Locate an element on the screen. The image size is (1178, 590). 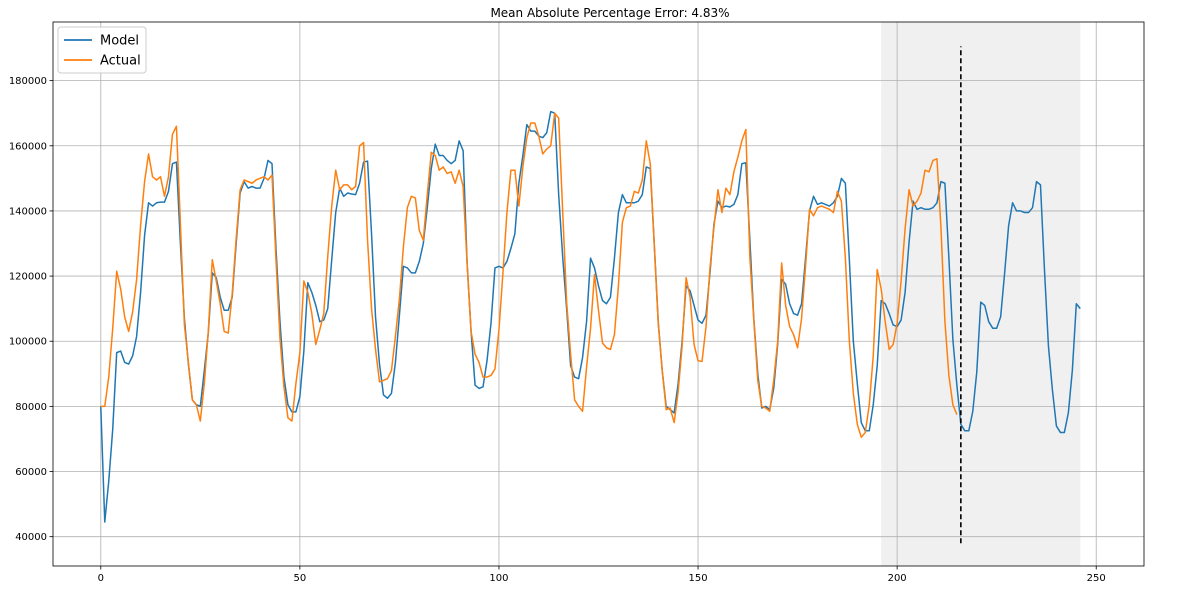
x-tick-label: 100 is located at coordinates (498, 578).